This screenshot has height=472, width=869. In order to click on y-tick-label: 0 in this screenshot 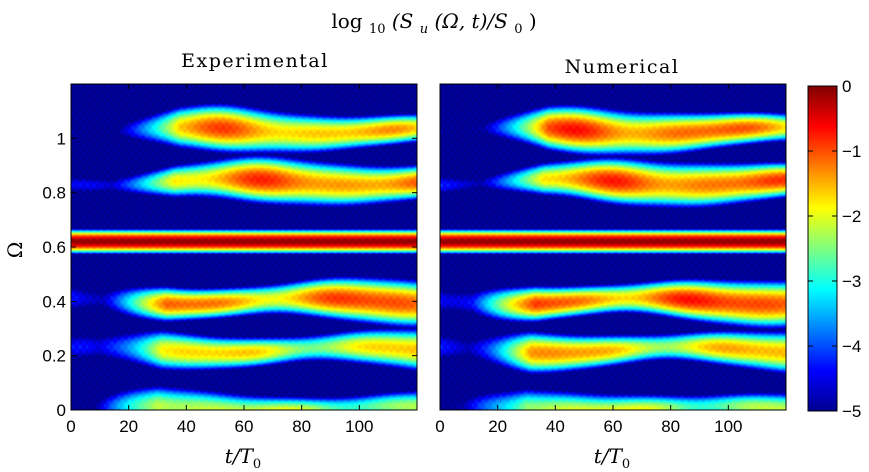, I will do `click(61, 410)`.